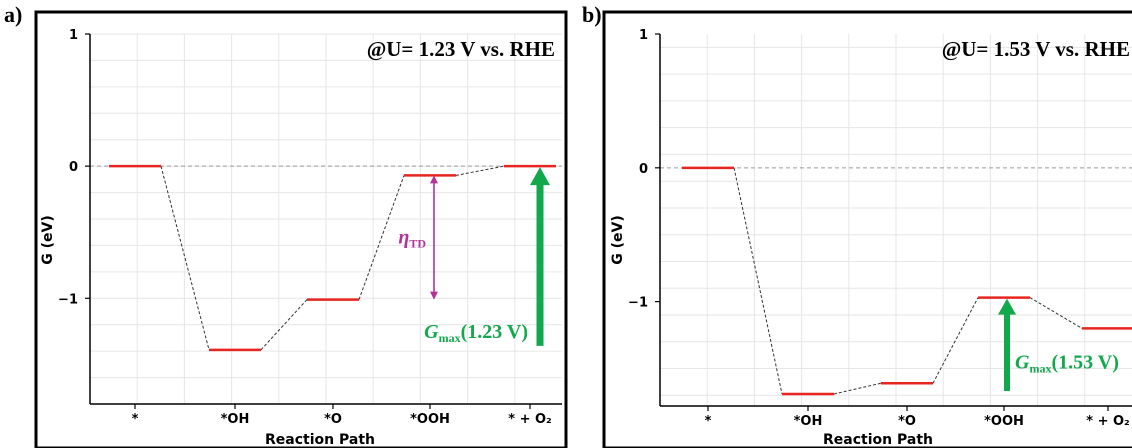 The image size is (1132, 448). I want to click on panel-b-y-tick-label: −1, so click(638, 303).